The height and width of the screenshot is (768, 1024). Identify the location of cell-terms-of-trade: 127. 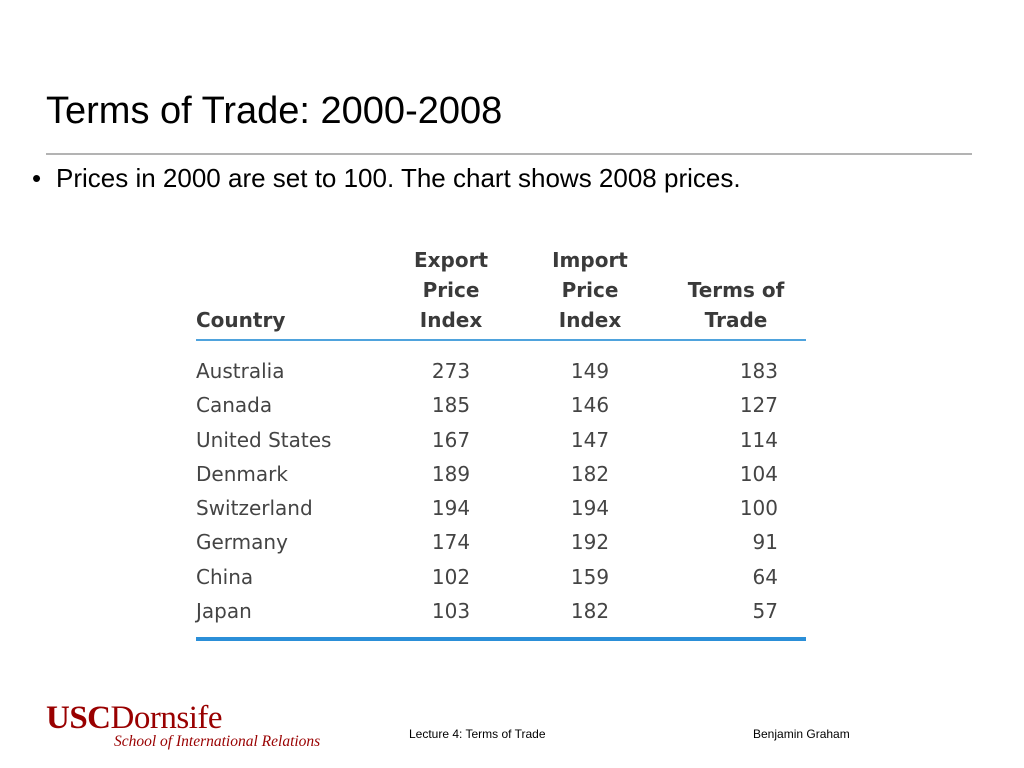
(758, 405).